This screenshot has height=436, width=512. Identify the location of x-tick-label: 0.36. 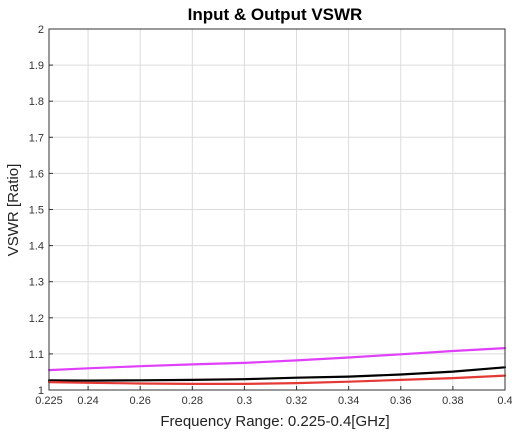
(400, 401).